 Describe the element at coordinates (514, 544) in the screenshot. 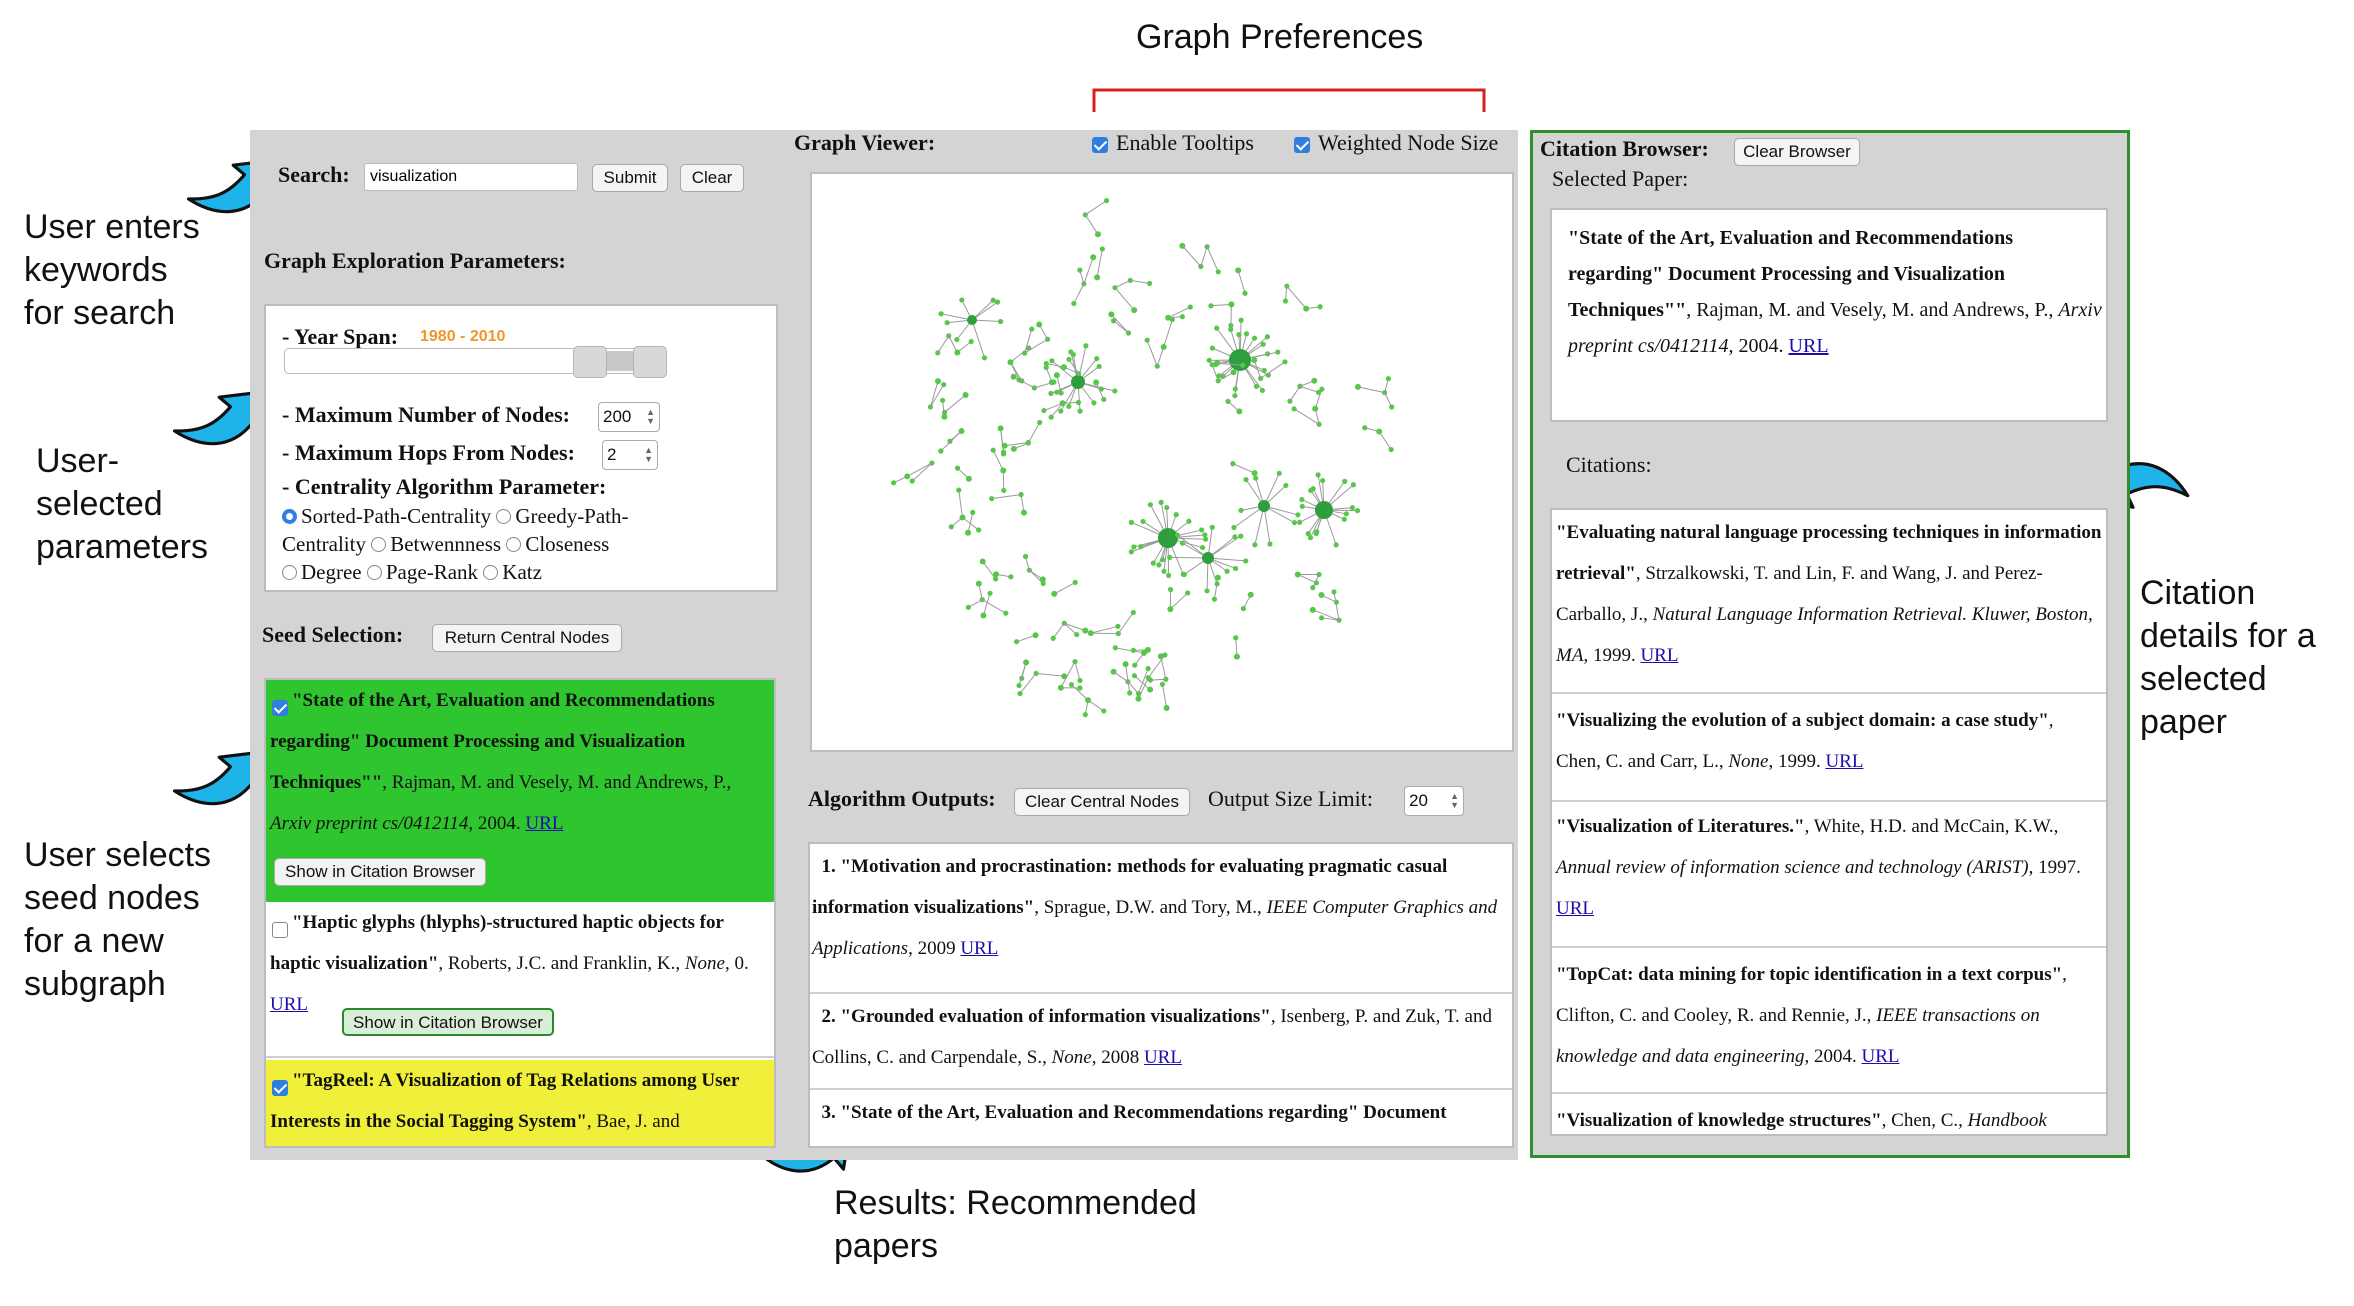

I see `radio-closeness` at that location.